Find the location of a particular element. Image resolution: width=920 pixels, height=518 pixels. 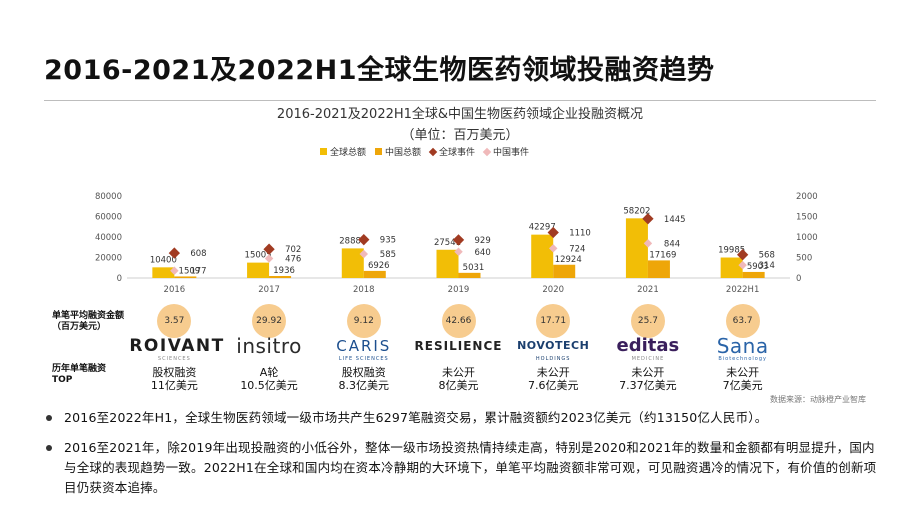

data-label-china-total: 1936 is located at coordinates (284, 271).